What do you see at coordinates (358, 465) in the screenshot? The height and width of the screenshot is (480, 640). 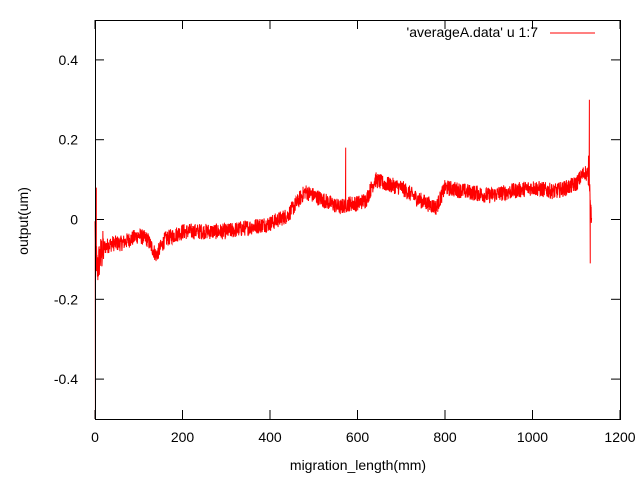 I see `x-axis-label: migration_length(mm)` at bounding box center [358, 465].